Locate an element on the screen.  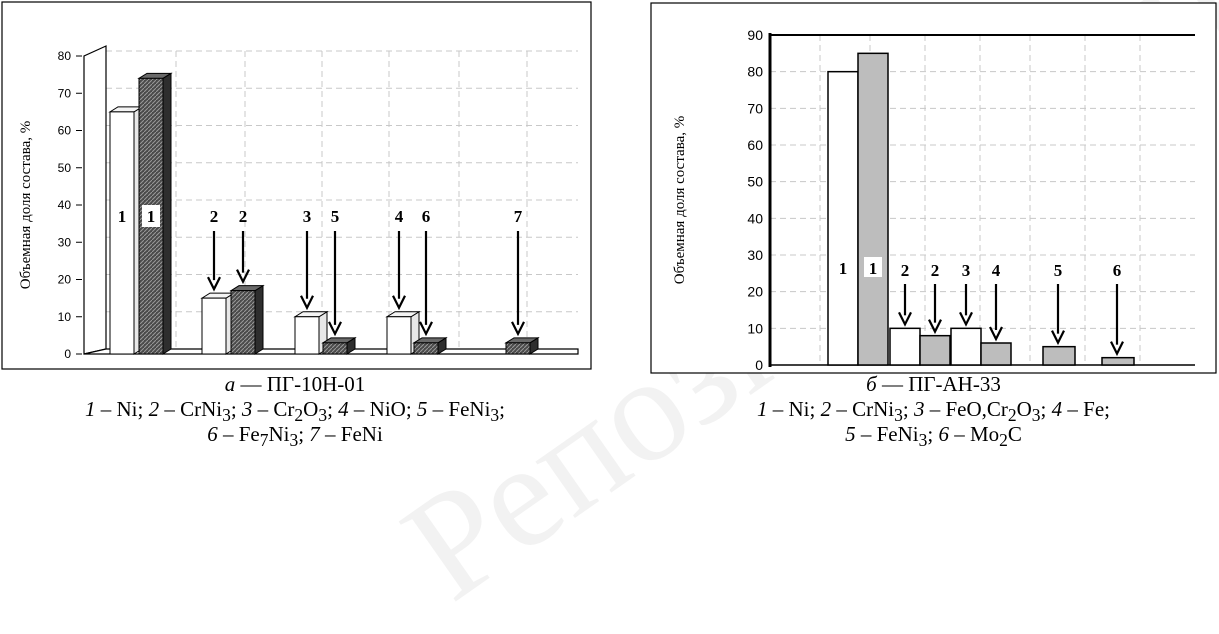
caption-b-title: б — ПГ-АН-33 is located at coordinates (933, 384).